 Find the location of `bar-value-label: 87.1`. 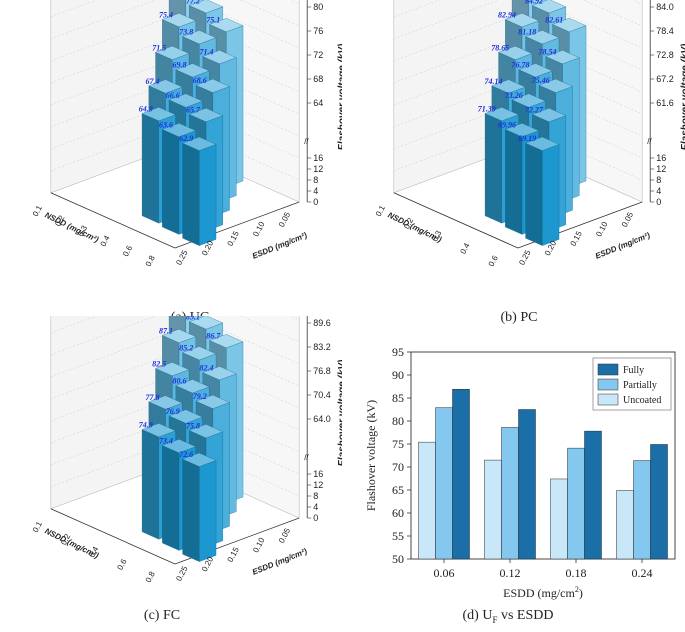

bar-value-label: 87.1 is located at coordinates (166, 330).